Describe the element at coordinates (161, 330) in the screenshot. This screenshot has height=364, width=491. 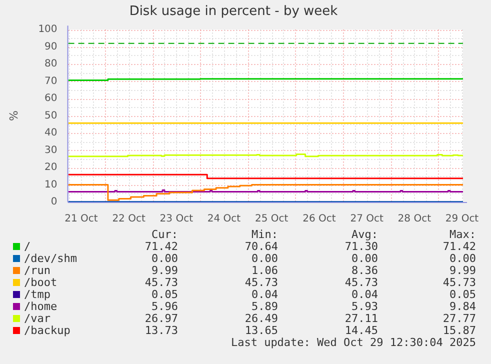
I see `text: 13.73` at that location.